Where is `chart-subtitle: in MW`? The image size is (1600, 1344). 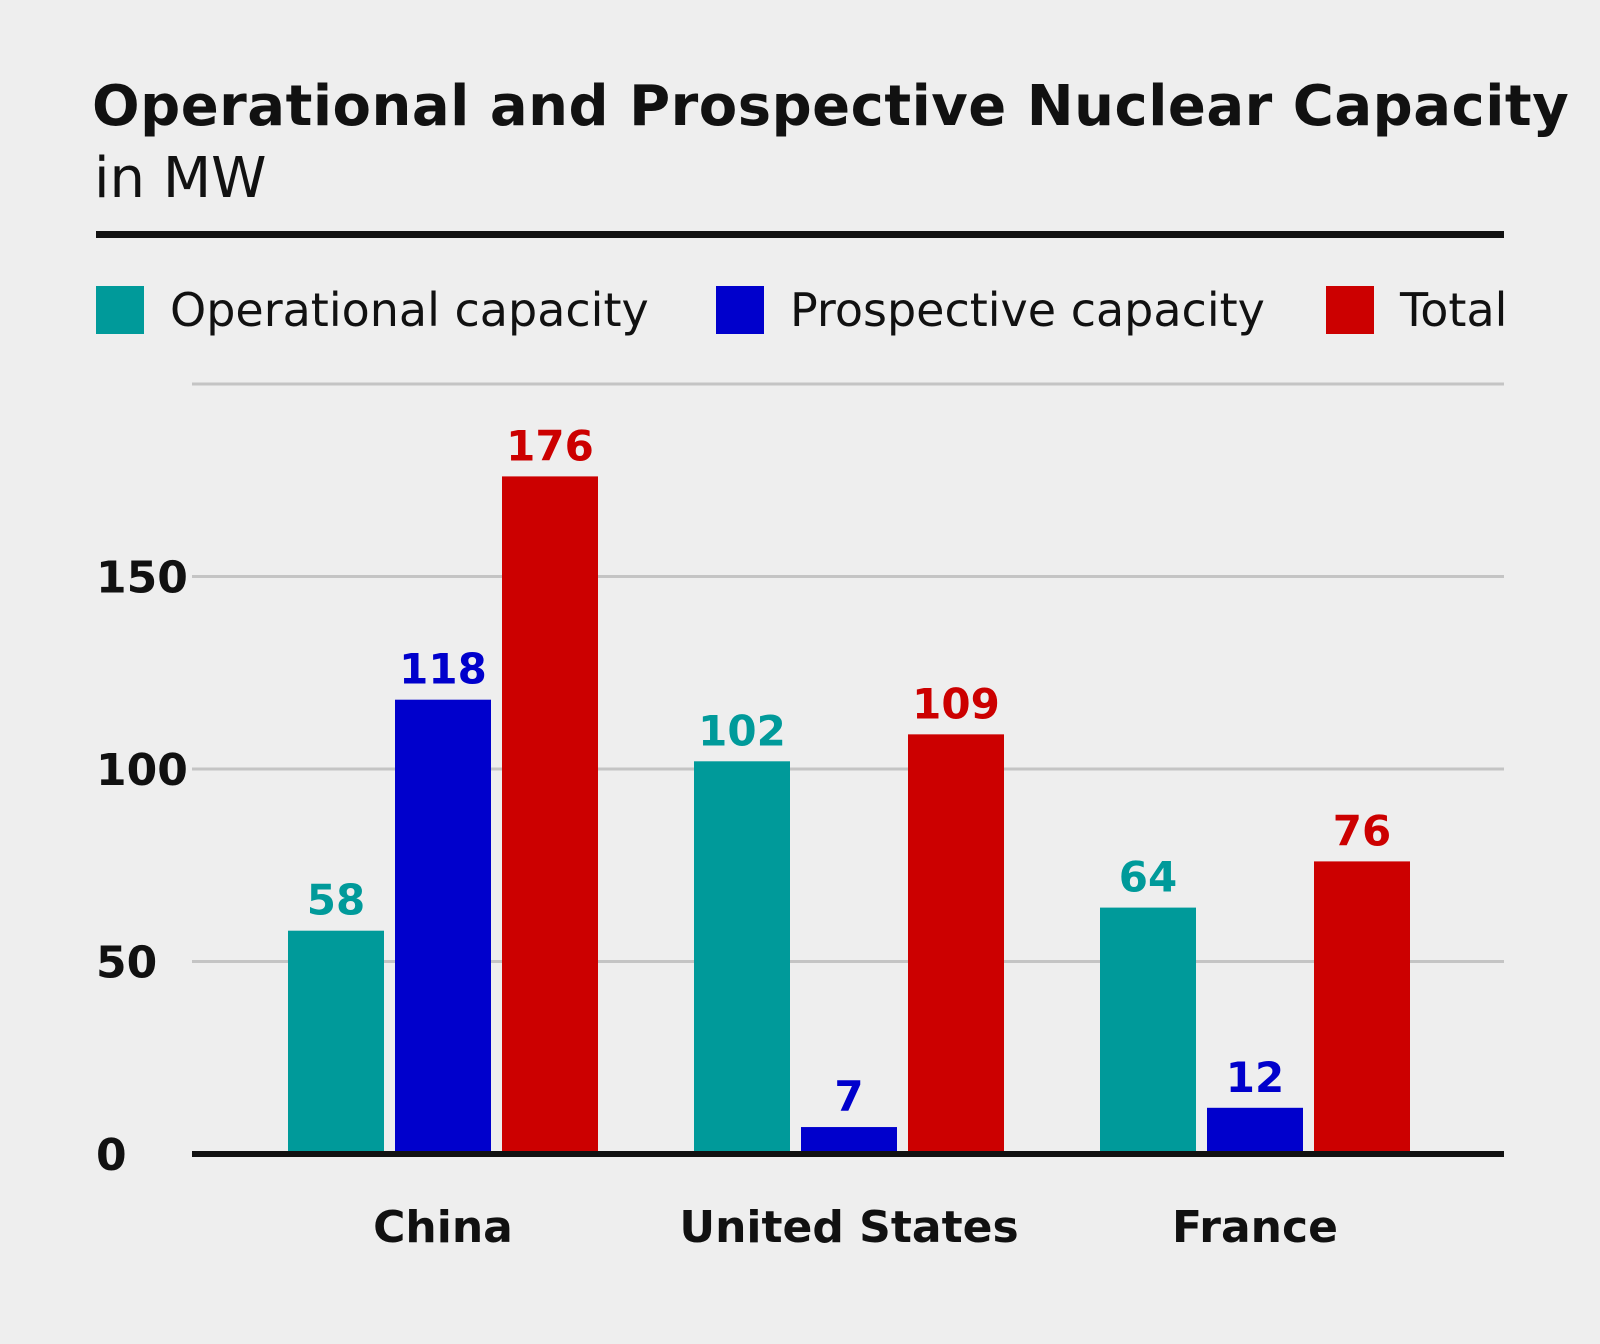 chart-subtitle: in MW is located at coordinates (180, 178).